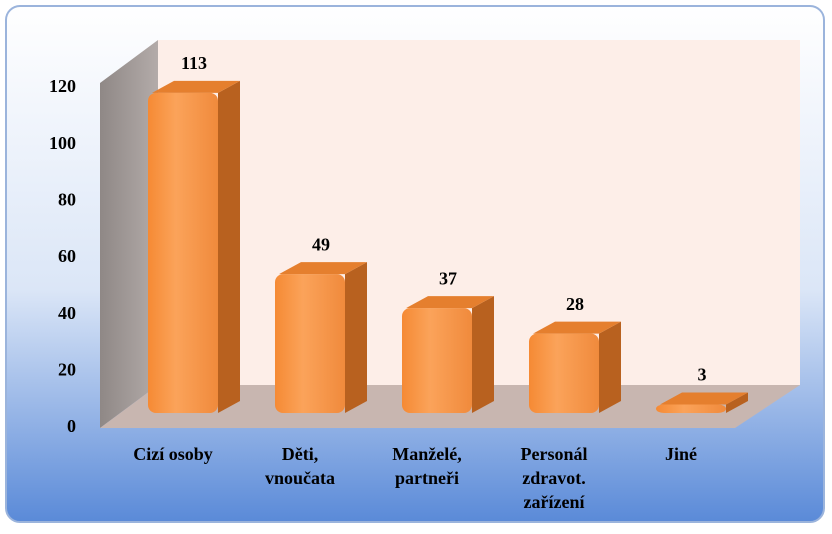  What do you see at coordinates (129, 234) in the screenshot?
I see `side-wall` at bounding box center [129, 234].